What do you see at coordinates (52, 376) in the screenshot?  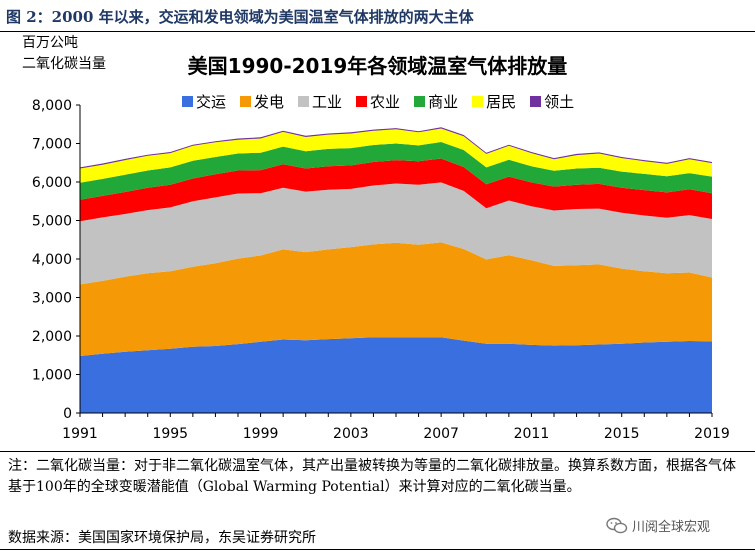 I see `y-tick-label: 1,000` at bounding box center [52, 376].